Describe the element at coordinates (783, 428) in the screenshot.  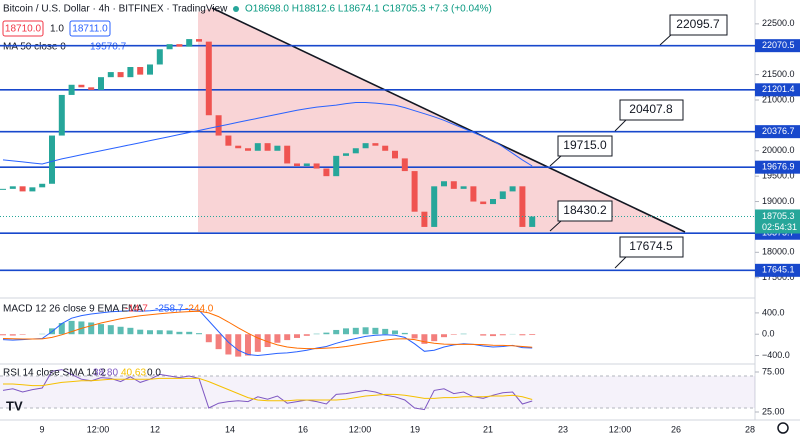
I see `settings-icon` at that location.